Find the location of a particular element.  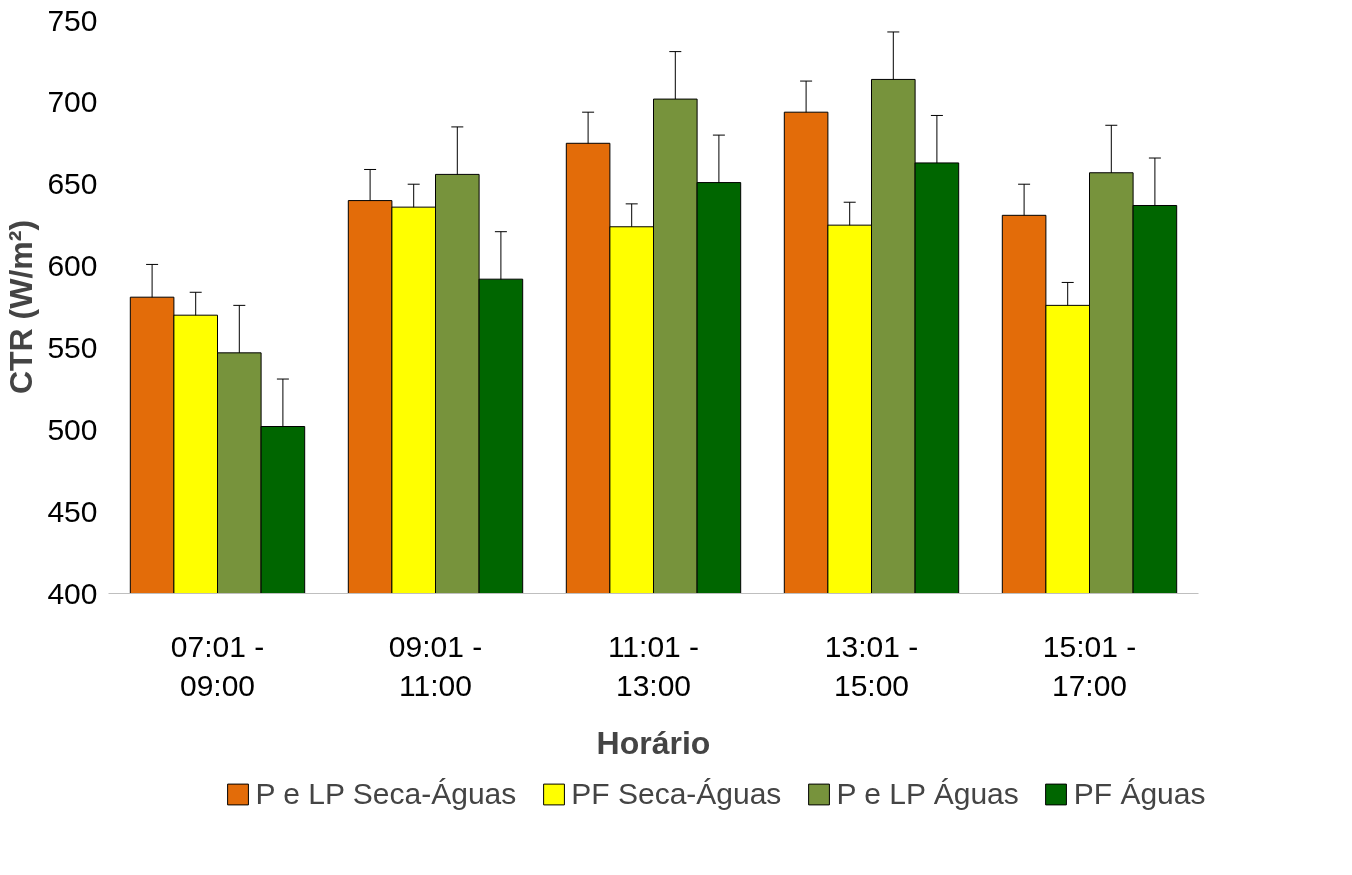

x-axis-title: Horário is located at coordinates (653, 743).